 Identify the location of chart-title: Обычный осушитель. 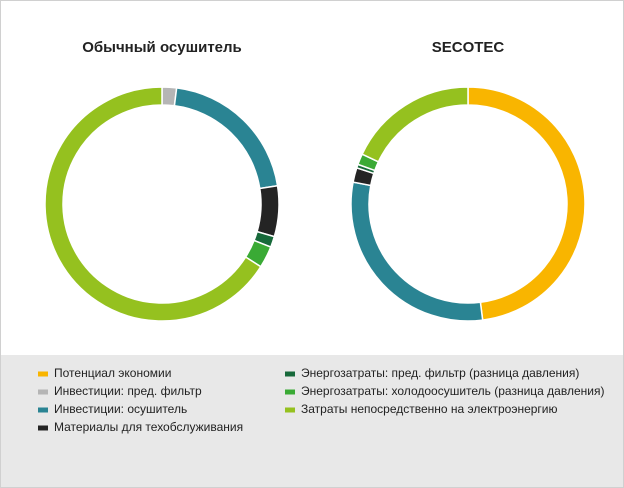
(162, 47).